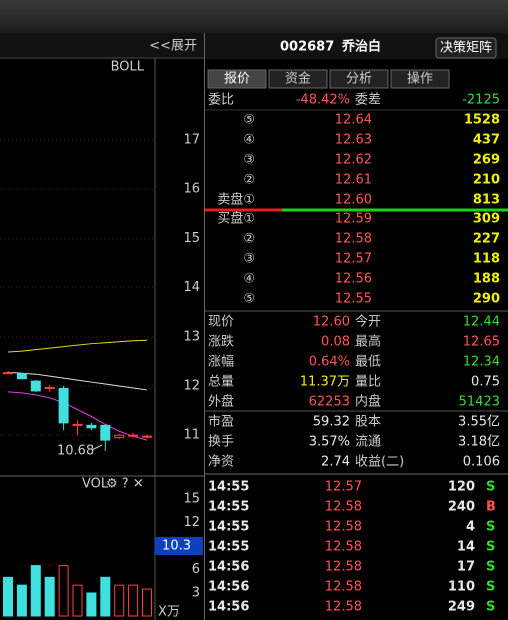  Describe the element at coordinates (191, 238) in the screenshot. I see `price-tick-label: 15` at that location.